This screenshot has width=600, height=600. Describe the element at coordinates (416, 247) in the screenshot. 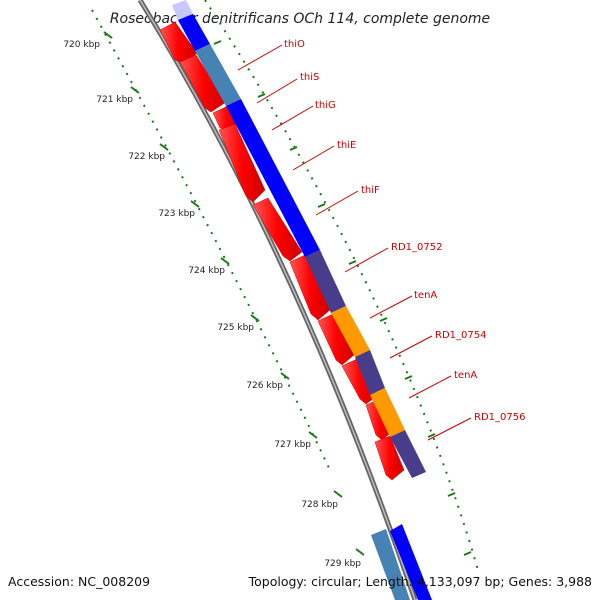

I see `gene-label: RD1_0752` at that location.